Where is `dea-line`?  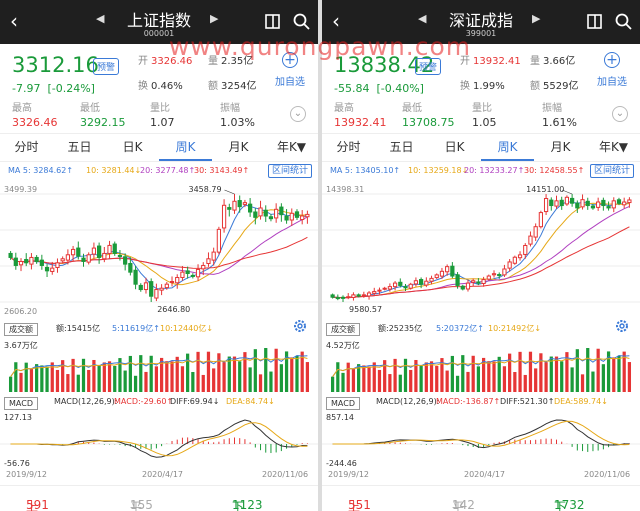 dea-line is located at coordinates (159, 439).